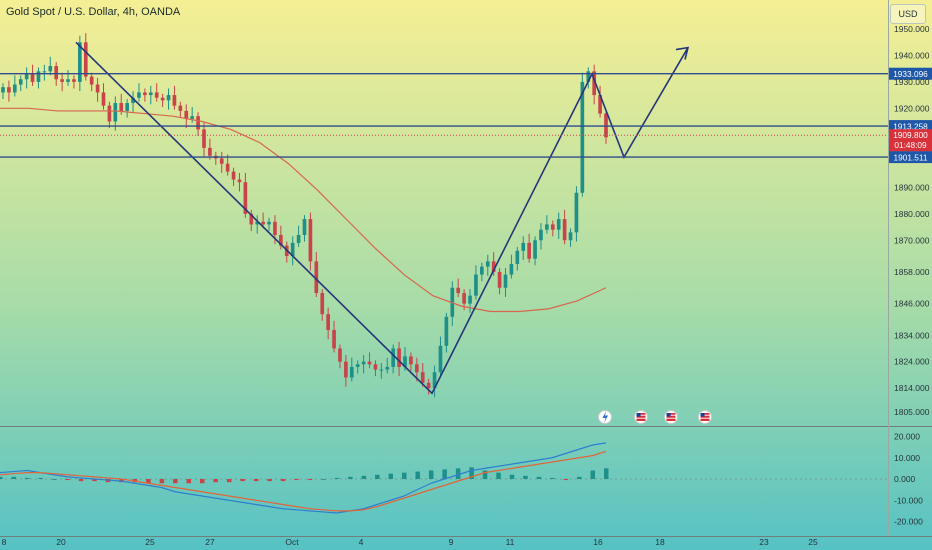  What do you see at coordinates (605, 417) in the screenshot?
I see `lightning-event-icon` at bounding box center [605, 417].